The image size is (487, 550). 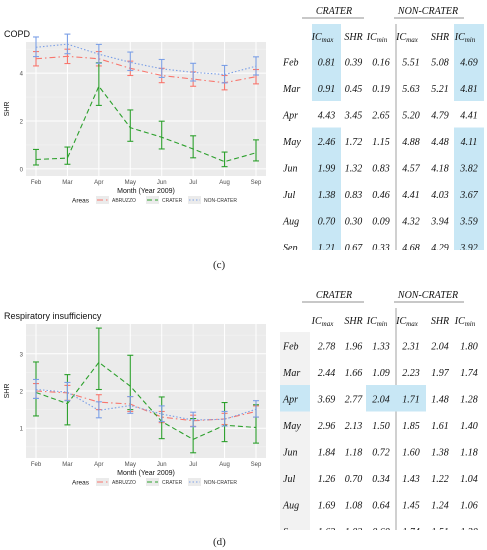 I want to click on table-cell: 4.03, so click(x=440, y=195).